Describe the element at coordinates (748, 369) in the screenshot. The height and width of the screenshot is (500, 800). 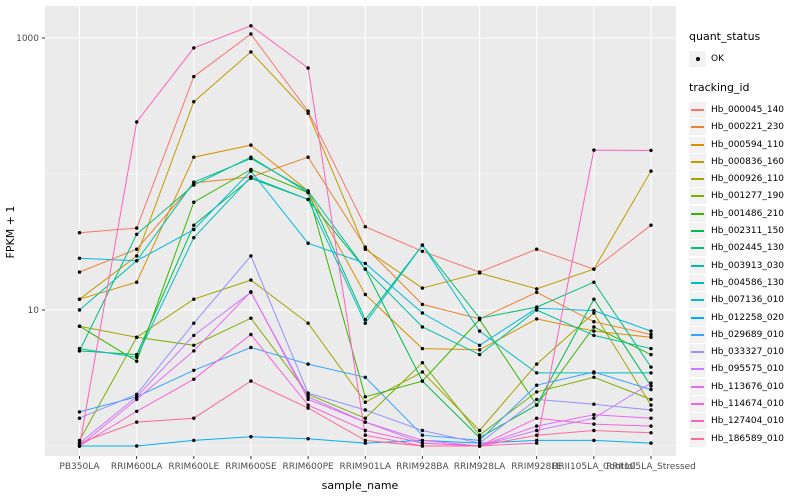
I see `legend-item-label: Hb_095575_010` at that location.